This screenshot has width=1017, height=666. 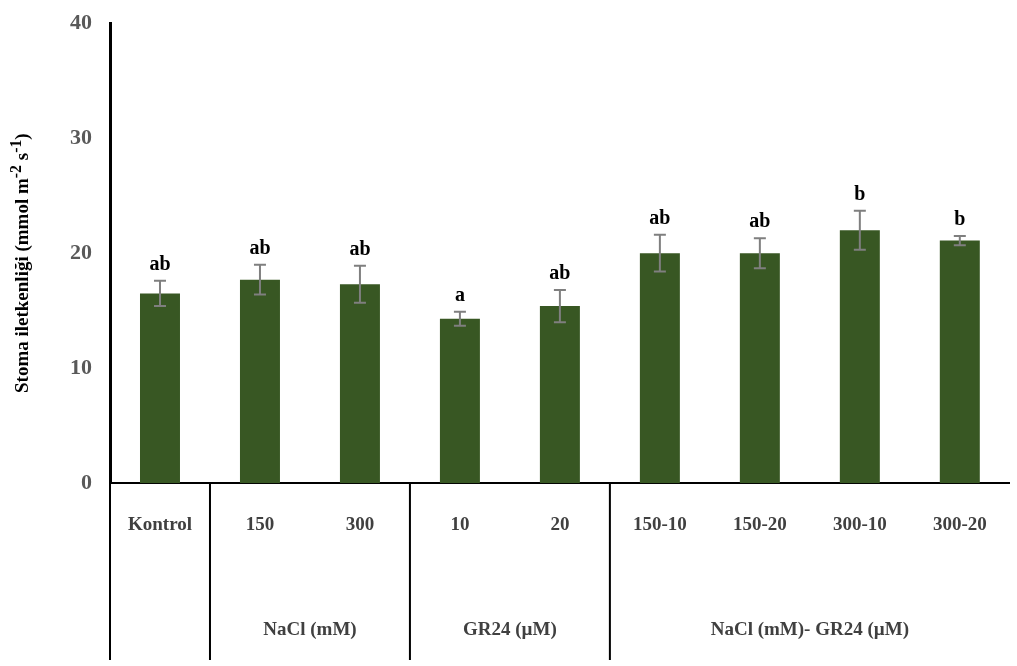 What do you see at coordinates (959, 523) in the screenshot?
I see `x-tick-label: 300-20` at bounding box center [959, 523].